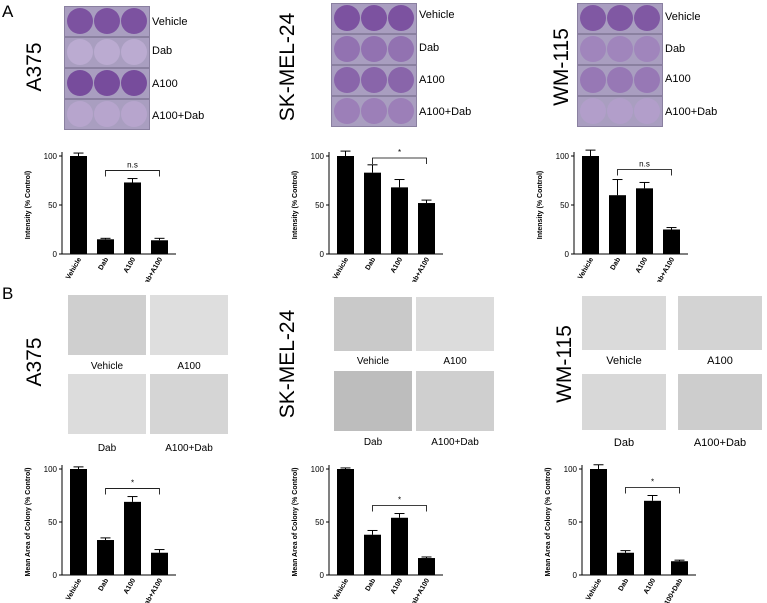 The height and width of the screenshot is (603, 767). What do you see at coordinates (34, 67) in the screenshot?
I see `cell-line-label-a375-a: A375` at bounding box center [34, 67].